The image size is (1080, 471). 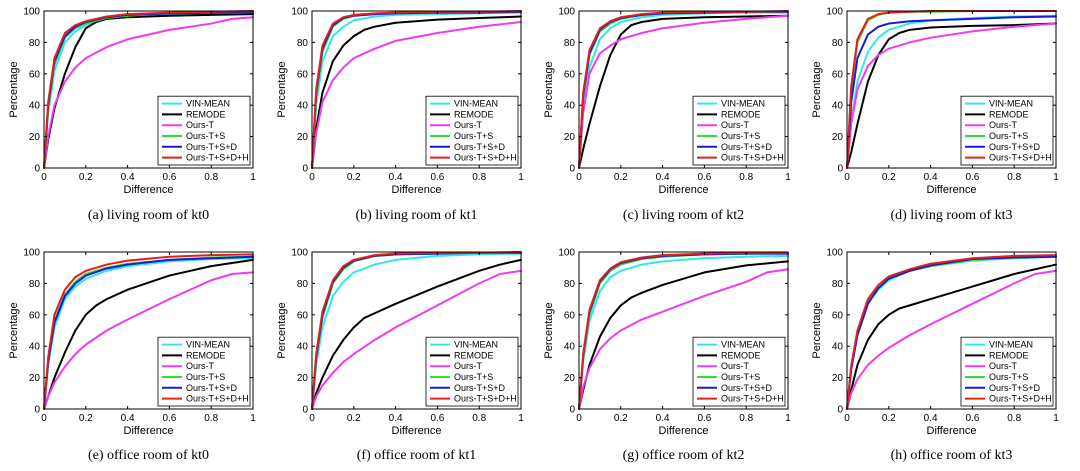 What do you see at coordinates (684, 455) in the screenshot?
I see `subfigure-caption: (g) office room of kt2` at bounding box center [684, 455].